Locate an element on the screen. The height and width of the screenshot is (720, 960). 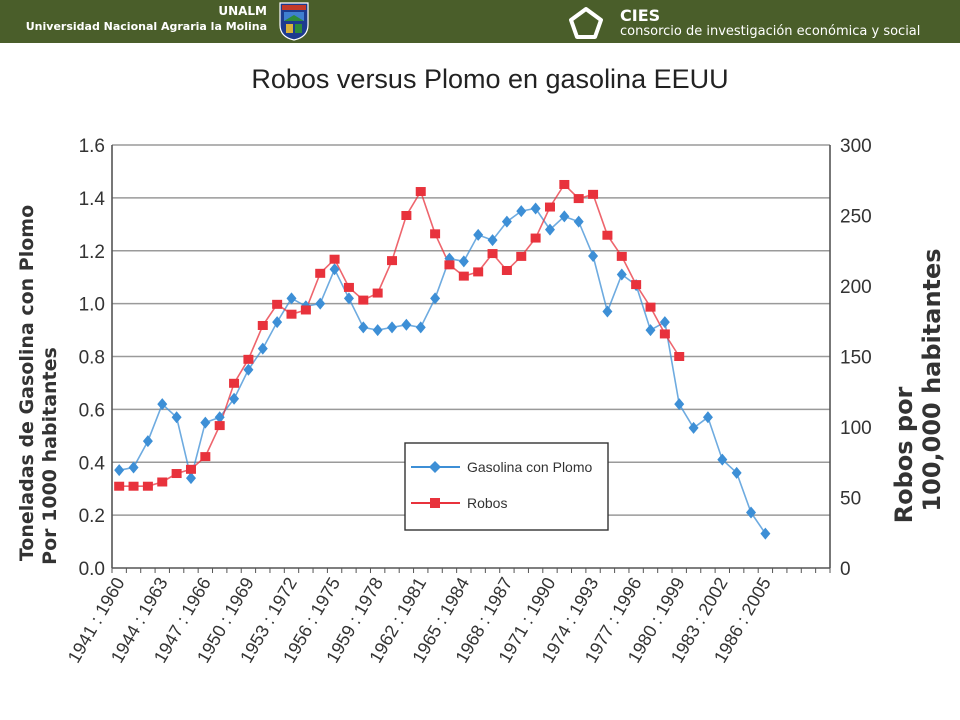
chart-legend: Gasolina con Plomo Robos is located at coordinates (506, 486).